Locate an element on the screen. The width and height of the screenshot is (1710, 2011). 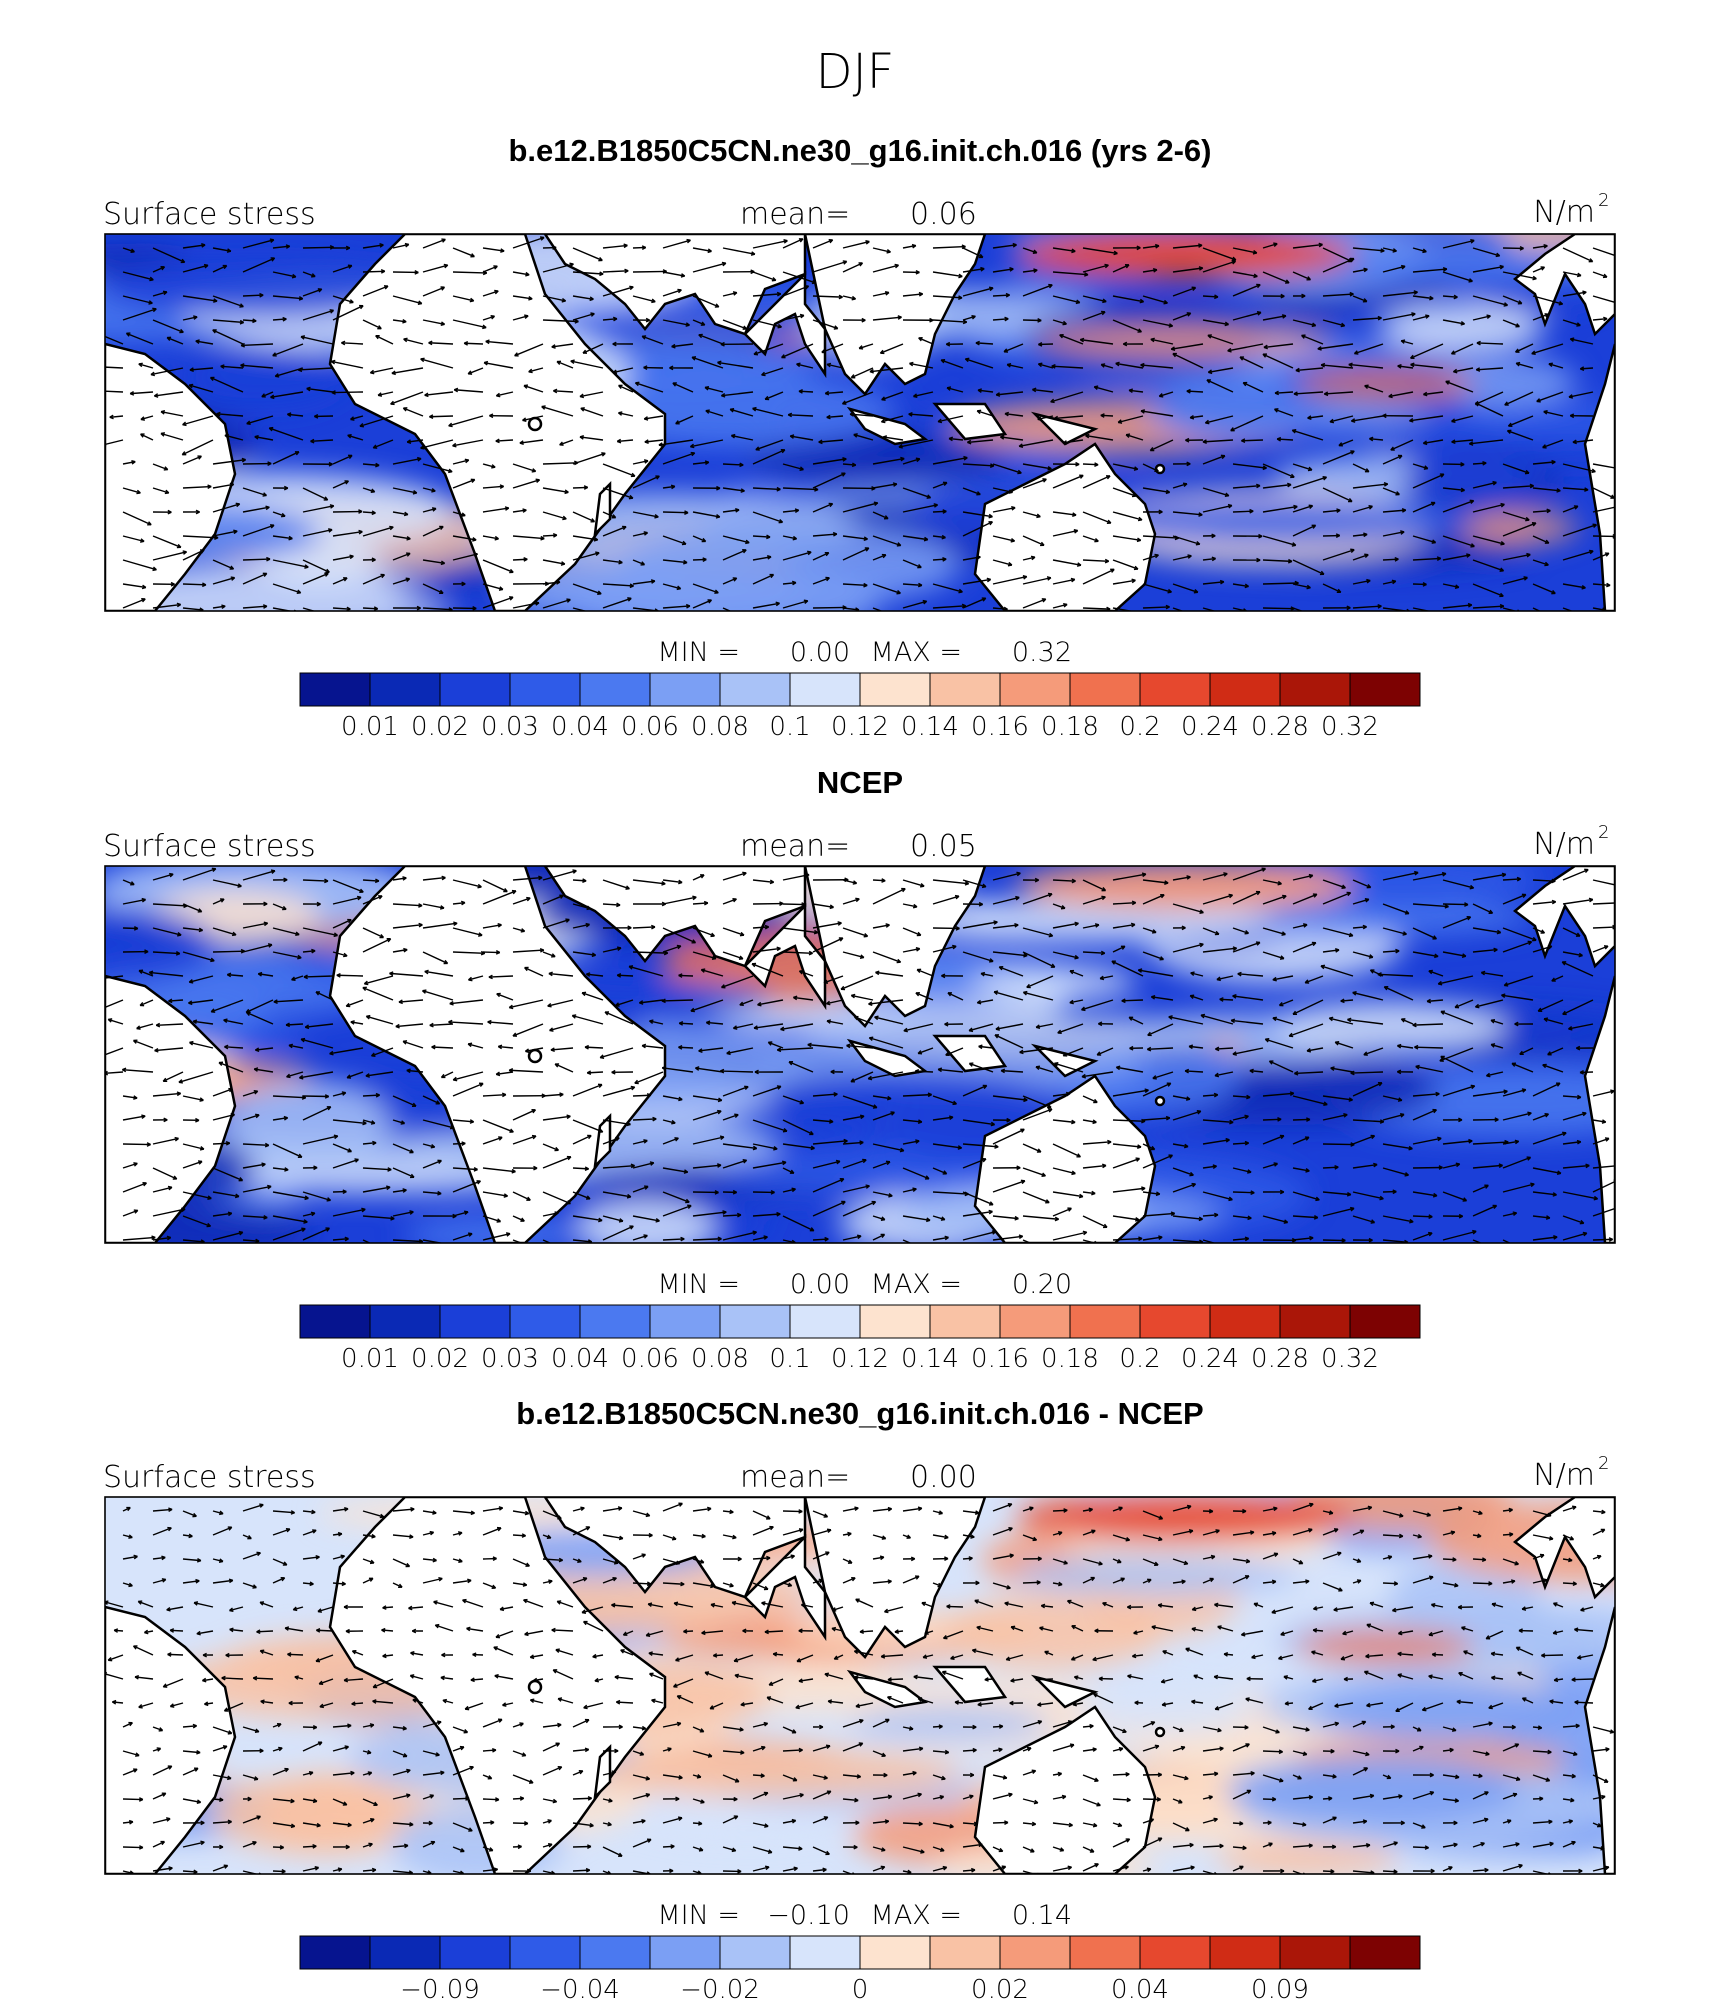
colorbar-tick-label: 0 is located at coordinates (860, 1990).